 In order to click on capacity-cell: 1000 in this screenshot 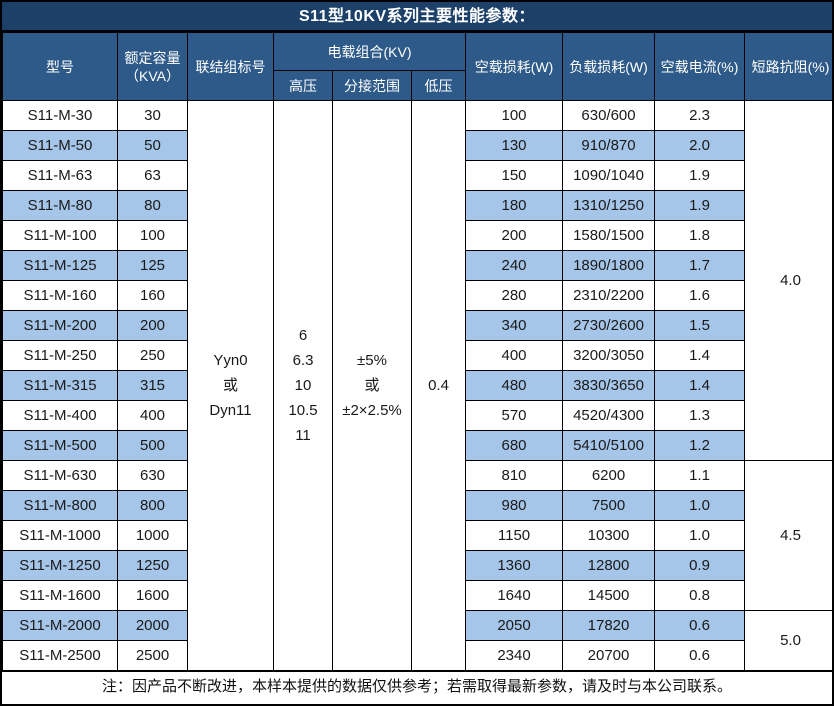, I will do `click(152, 535)`.